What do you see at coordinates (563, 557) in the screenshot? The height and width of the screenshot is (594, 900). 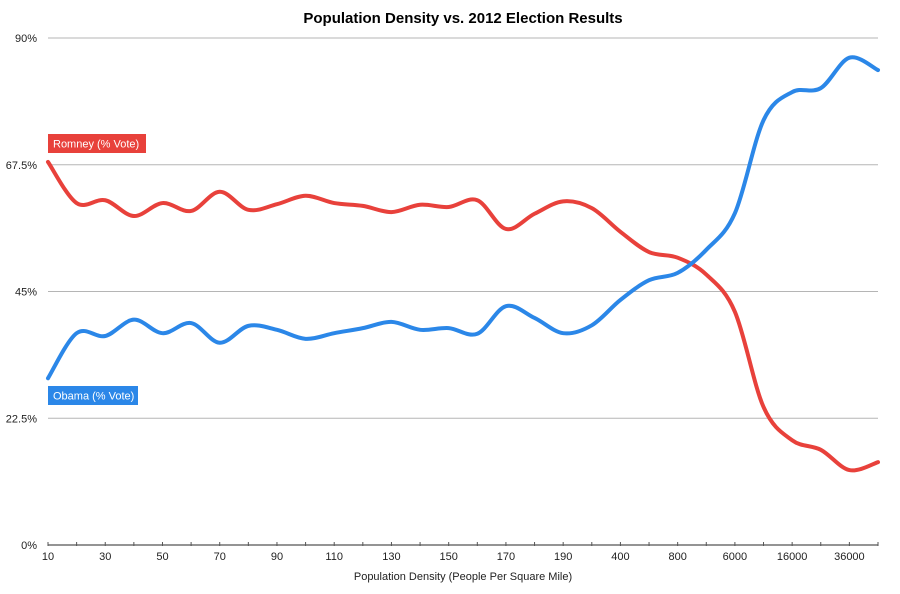 I see `x-tick-label: 190` at bounding box center [563, 557].